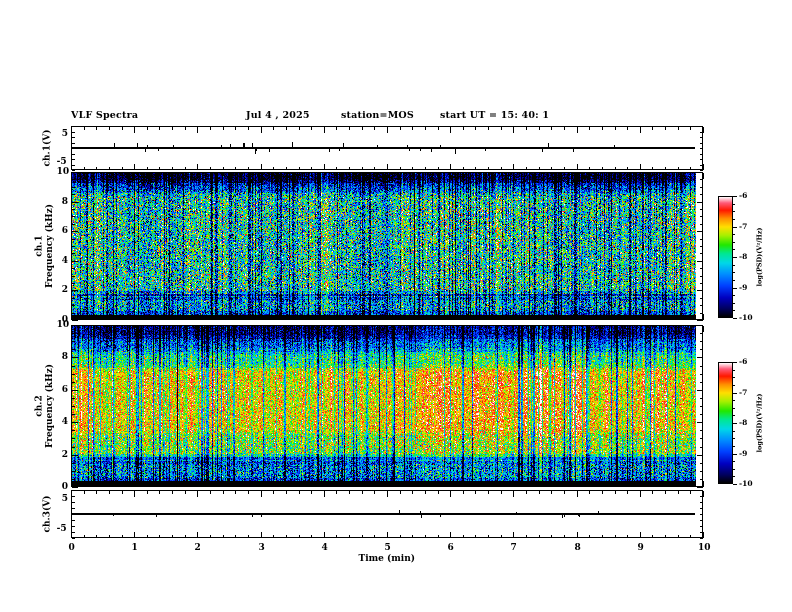 Image resolution: width=792 pixels, height=612 pixels. Describe the element at coordinates (577, 548) in the screenshot. I see `x-tick-label-8: 8` at that location.